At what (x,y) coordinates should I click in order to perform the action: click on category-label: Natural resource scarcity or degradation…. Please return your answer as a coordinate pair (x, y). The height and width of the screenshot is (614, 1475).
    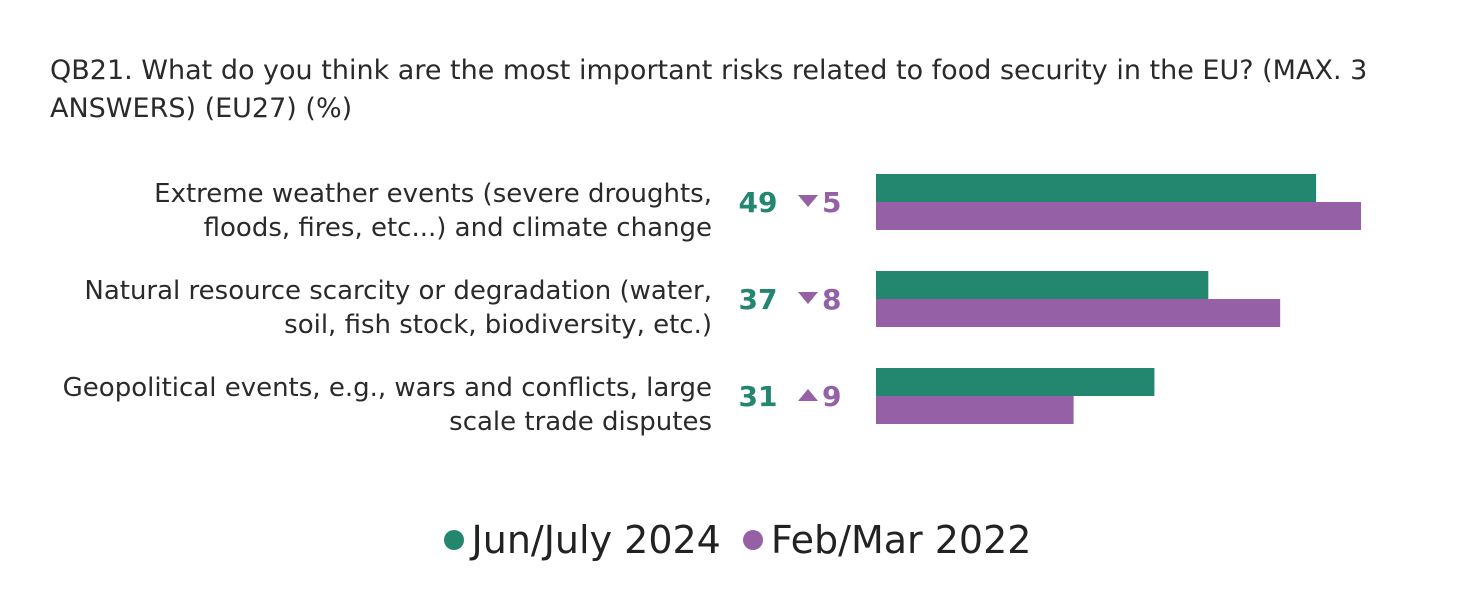
    Looking at the image, I should click on (398, 291).